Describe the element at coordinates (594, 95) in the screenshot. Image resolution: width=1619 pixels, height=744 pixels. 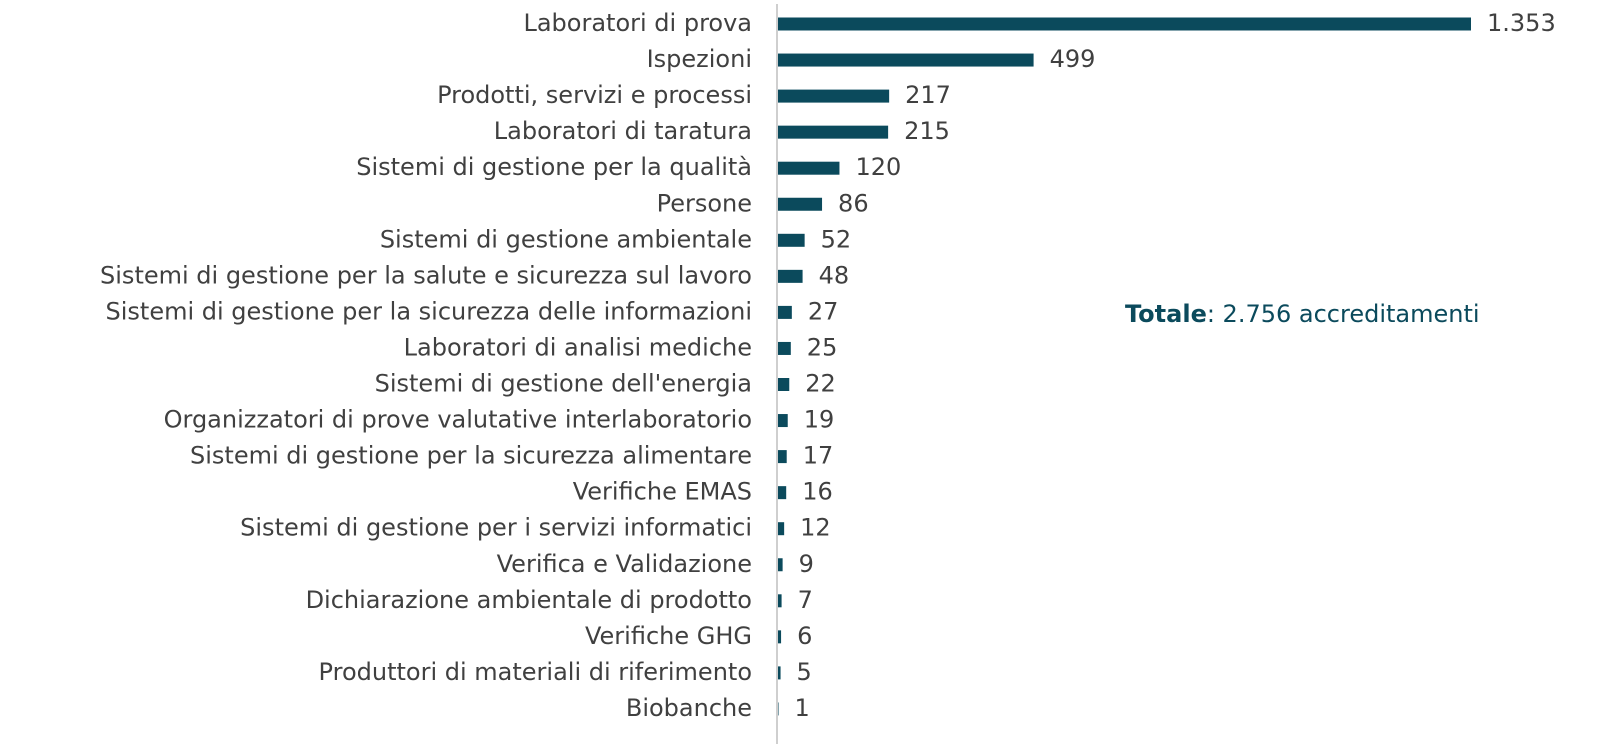
I see `category-label: Prodotti, servizi e processi` at that location.